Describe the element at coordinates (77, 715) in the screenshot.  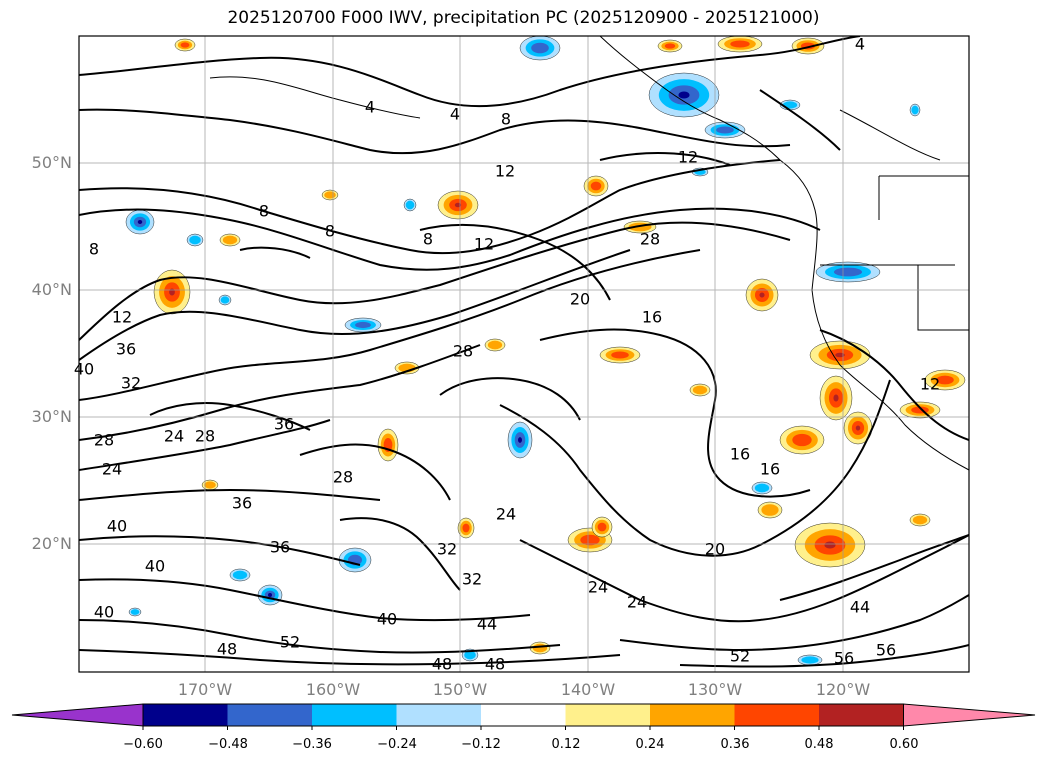
I see `colorbar-extend-min` at that location.